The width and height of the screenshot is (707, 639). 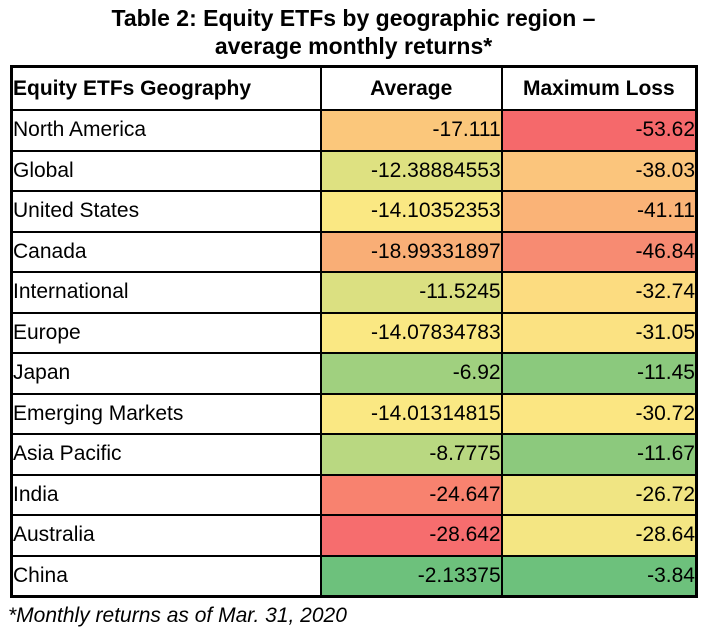 I want to click on average-cell: -17.111, so click(x=411, y=130).